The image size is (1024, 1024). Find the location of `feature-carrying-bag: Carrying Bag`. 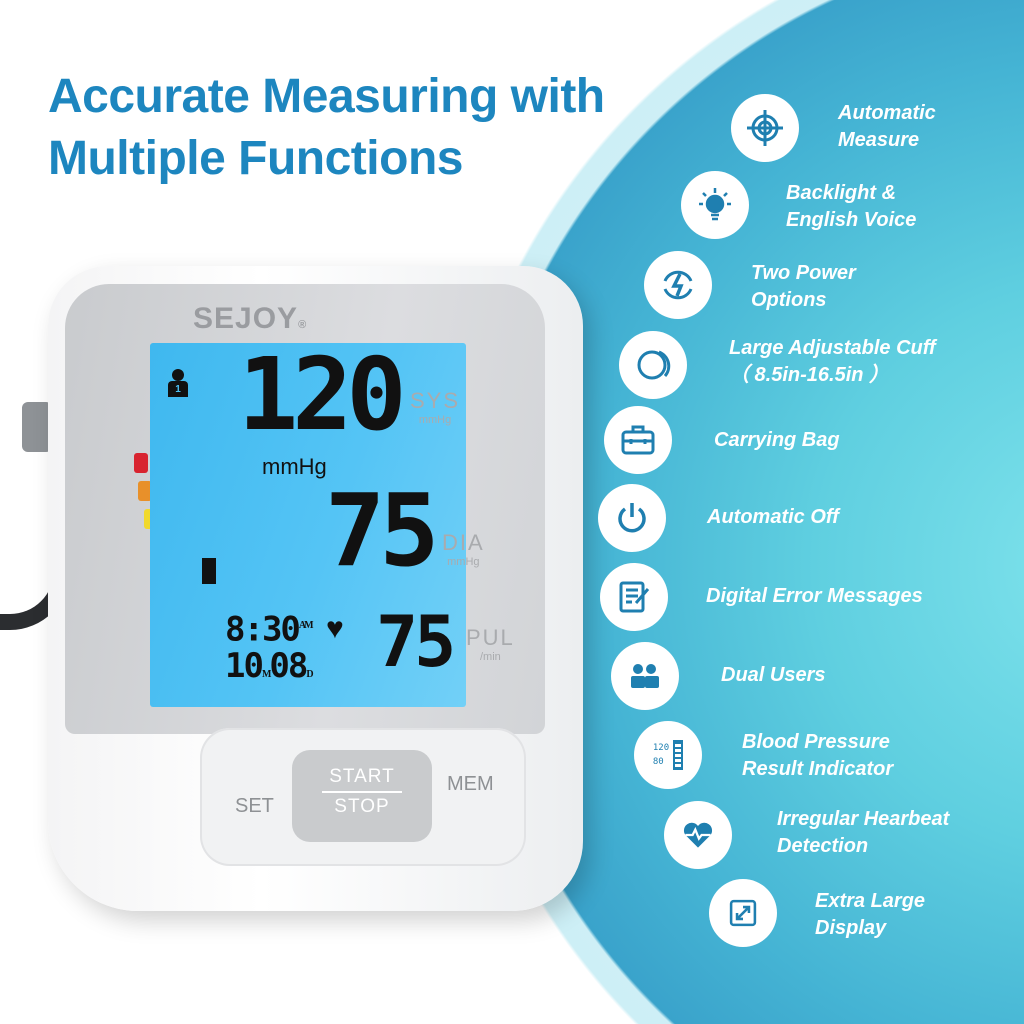

feature-carrying-bag: Carrying Bag is located at coordinates (777, 440).